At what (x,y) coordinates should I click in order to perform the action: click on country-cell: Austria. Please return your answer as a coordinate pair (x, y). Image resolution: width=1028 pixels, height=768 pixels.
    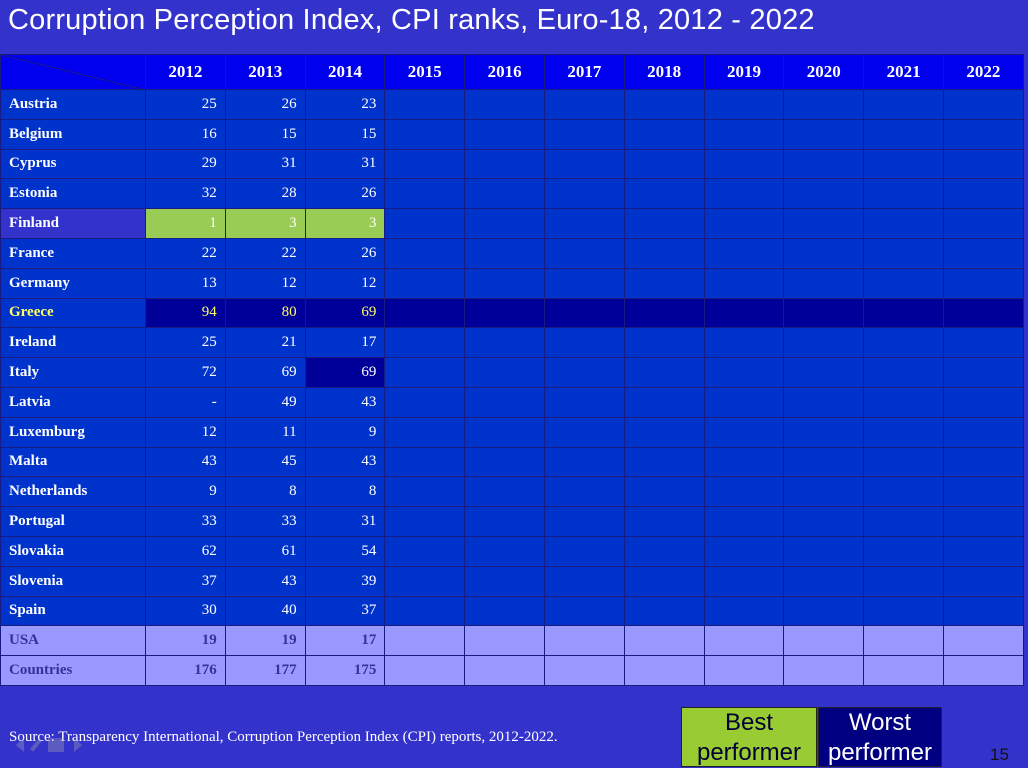
    Looking at the image, I should click on (73, 104).